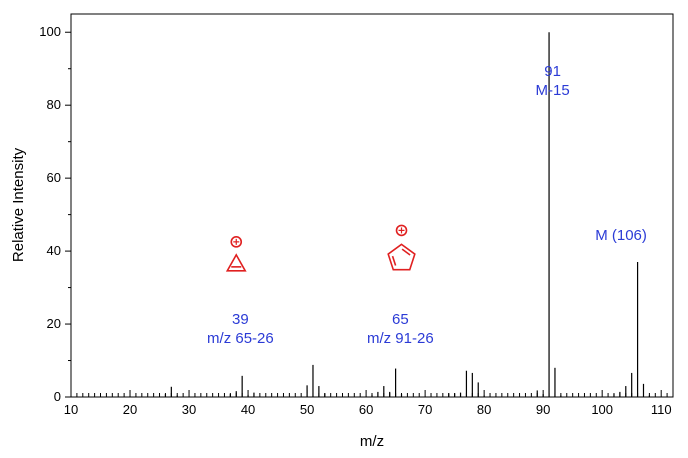 This screenshot has width=688, height=458. I want to click on x-tick-label: 10, so click(71, 409).